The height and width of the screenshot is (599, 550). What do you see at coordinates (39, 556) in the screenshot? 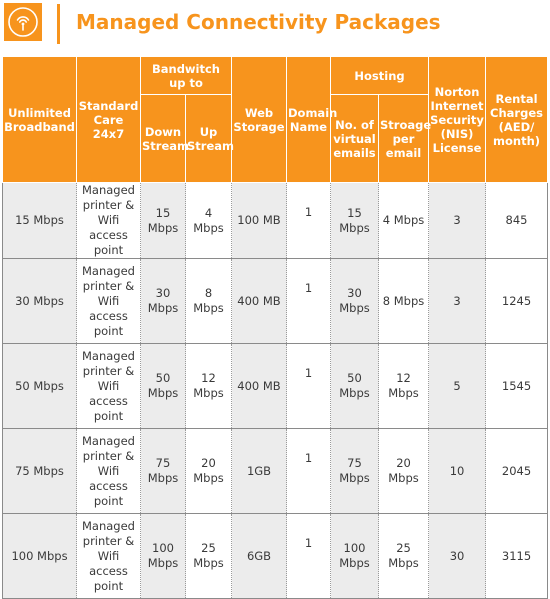
I see `cell-broadband: 100 Mbps` at bounding box center [39, 556].